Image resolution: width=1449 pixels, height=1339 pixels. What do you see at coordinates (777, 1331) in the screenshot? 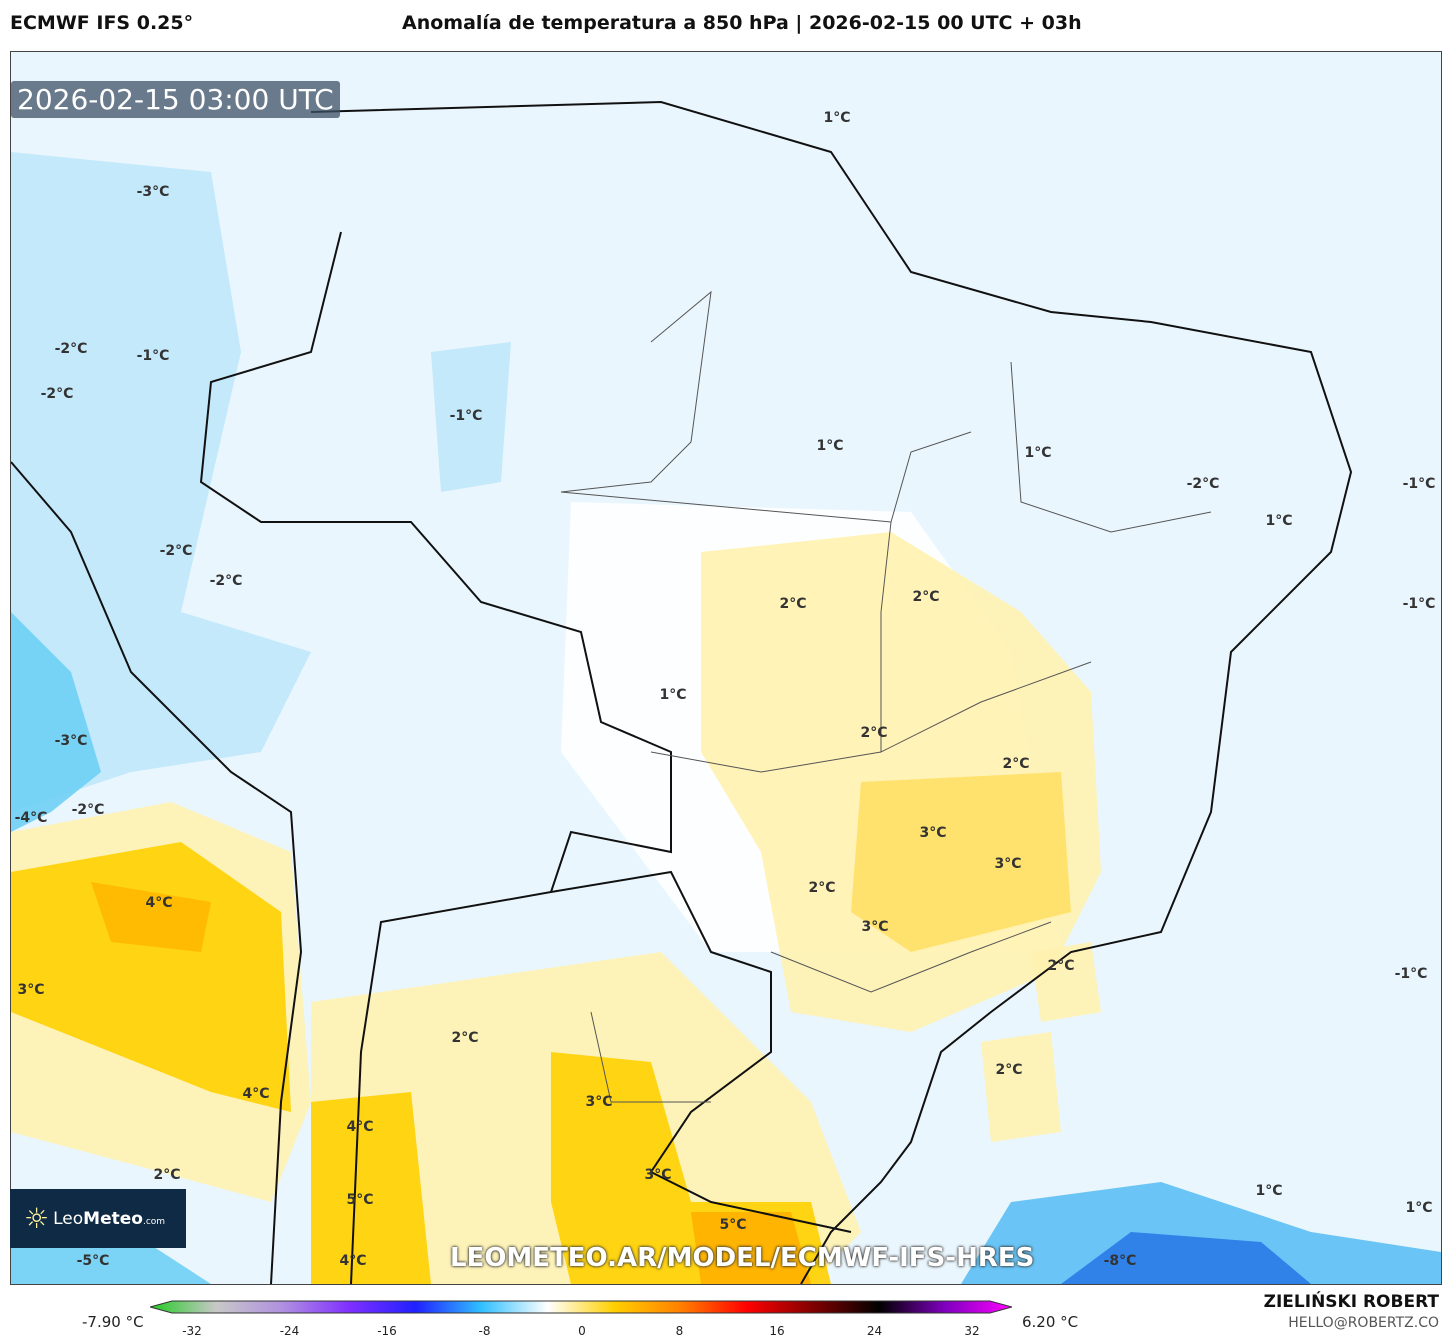
I see `colorbar-tick: 16` at bounding box center [777, 1331].